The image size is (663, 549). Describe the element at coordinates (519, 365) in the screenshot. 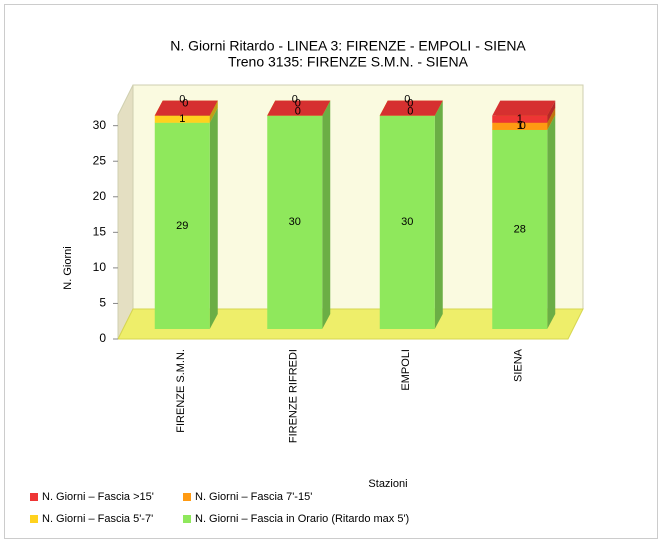

I see `x-tick-label: SIENA` at that location.